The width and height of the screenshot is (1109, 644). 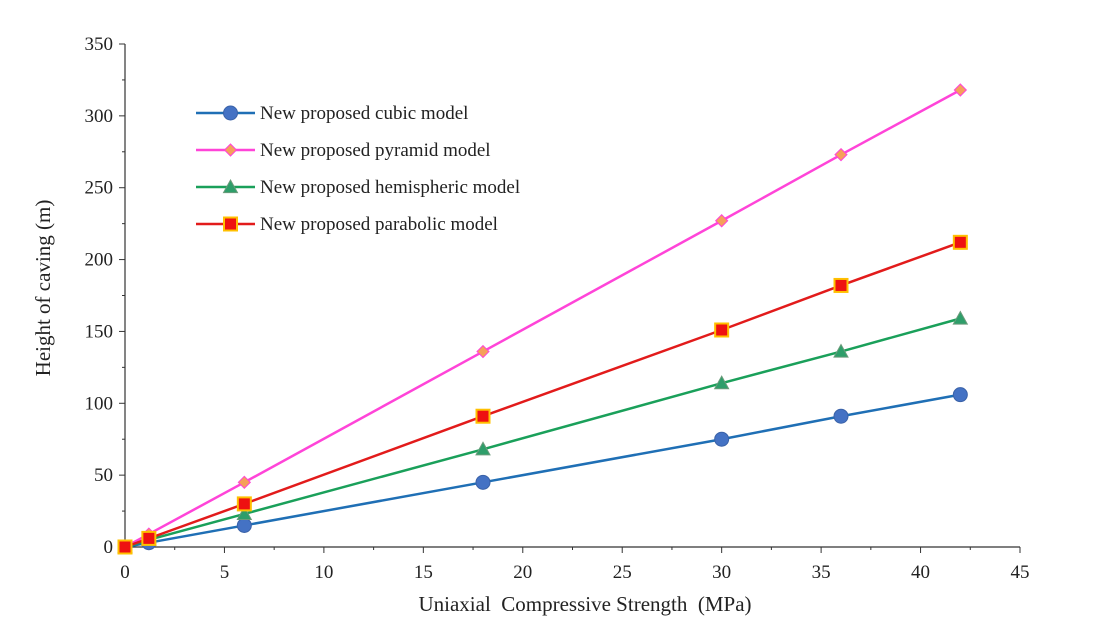 I want to click on legend-item: New proposed parabolic model, so click(x=347, y=224).